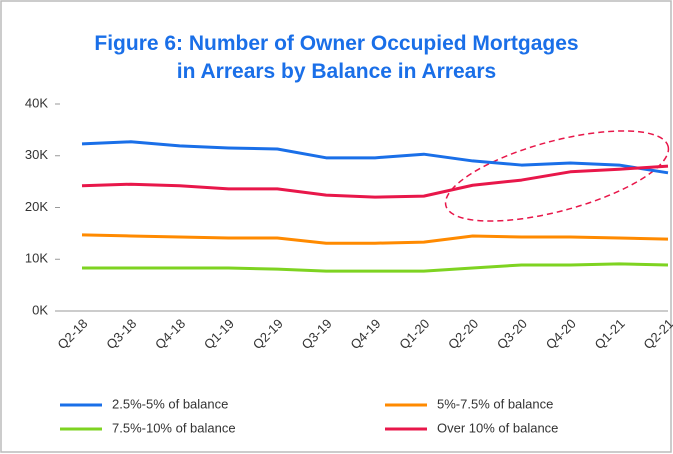 The height and width of the screenshot is (454, 673). I want to click on x-tick-label: Q2-19, so click(268, 334).